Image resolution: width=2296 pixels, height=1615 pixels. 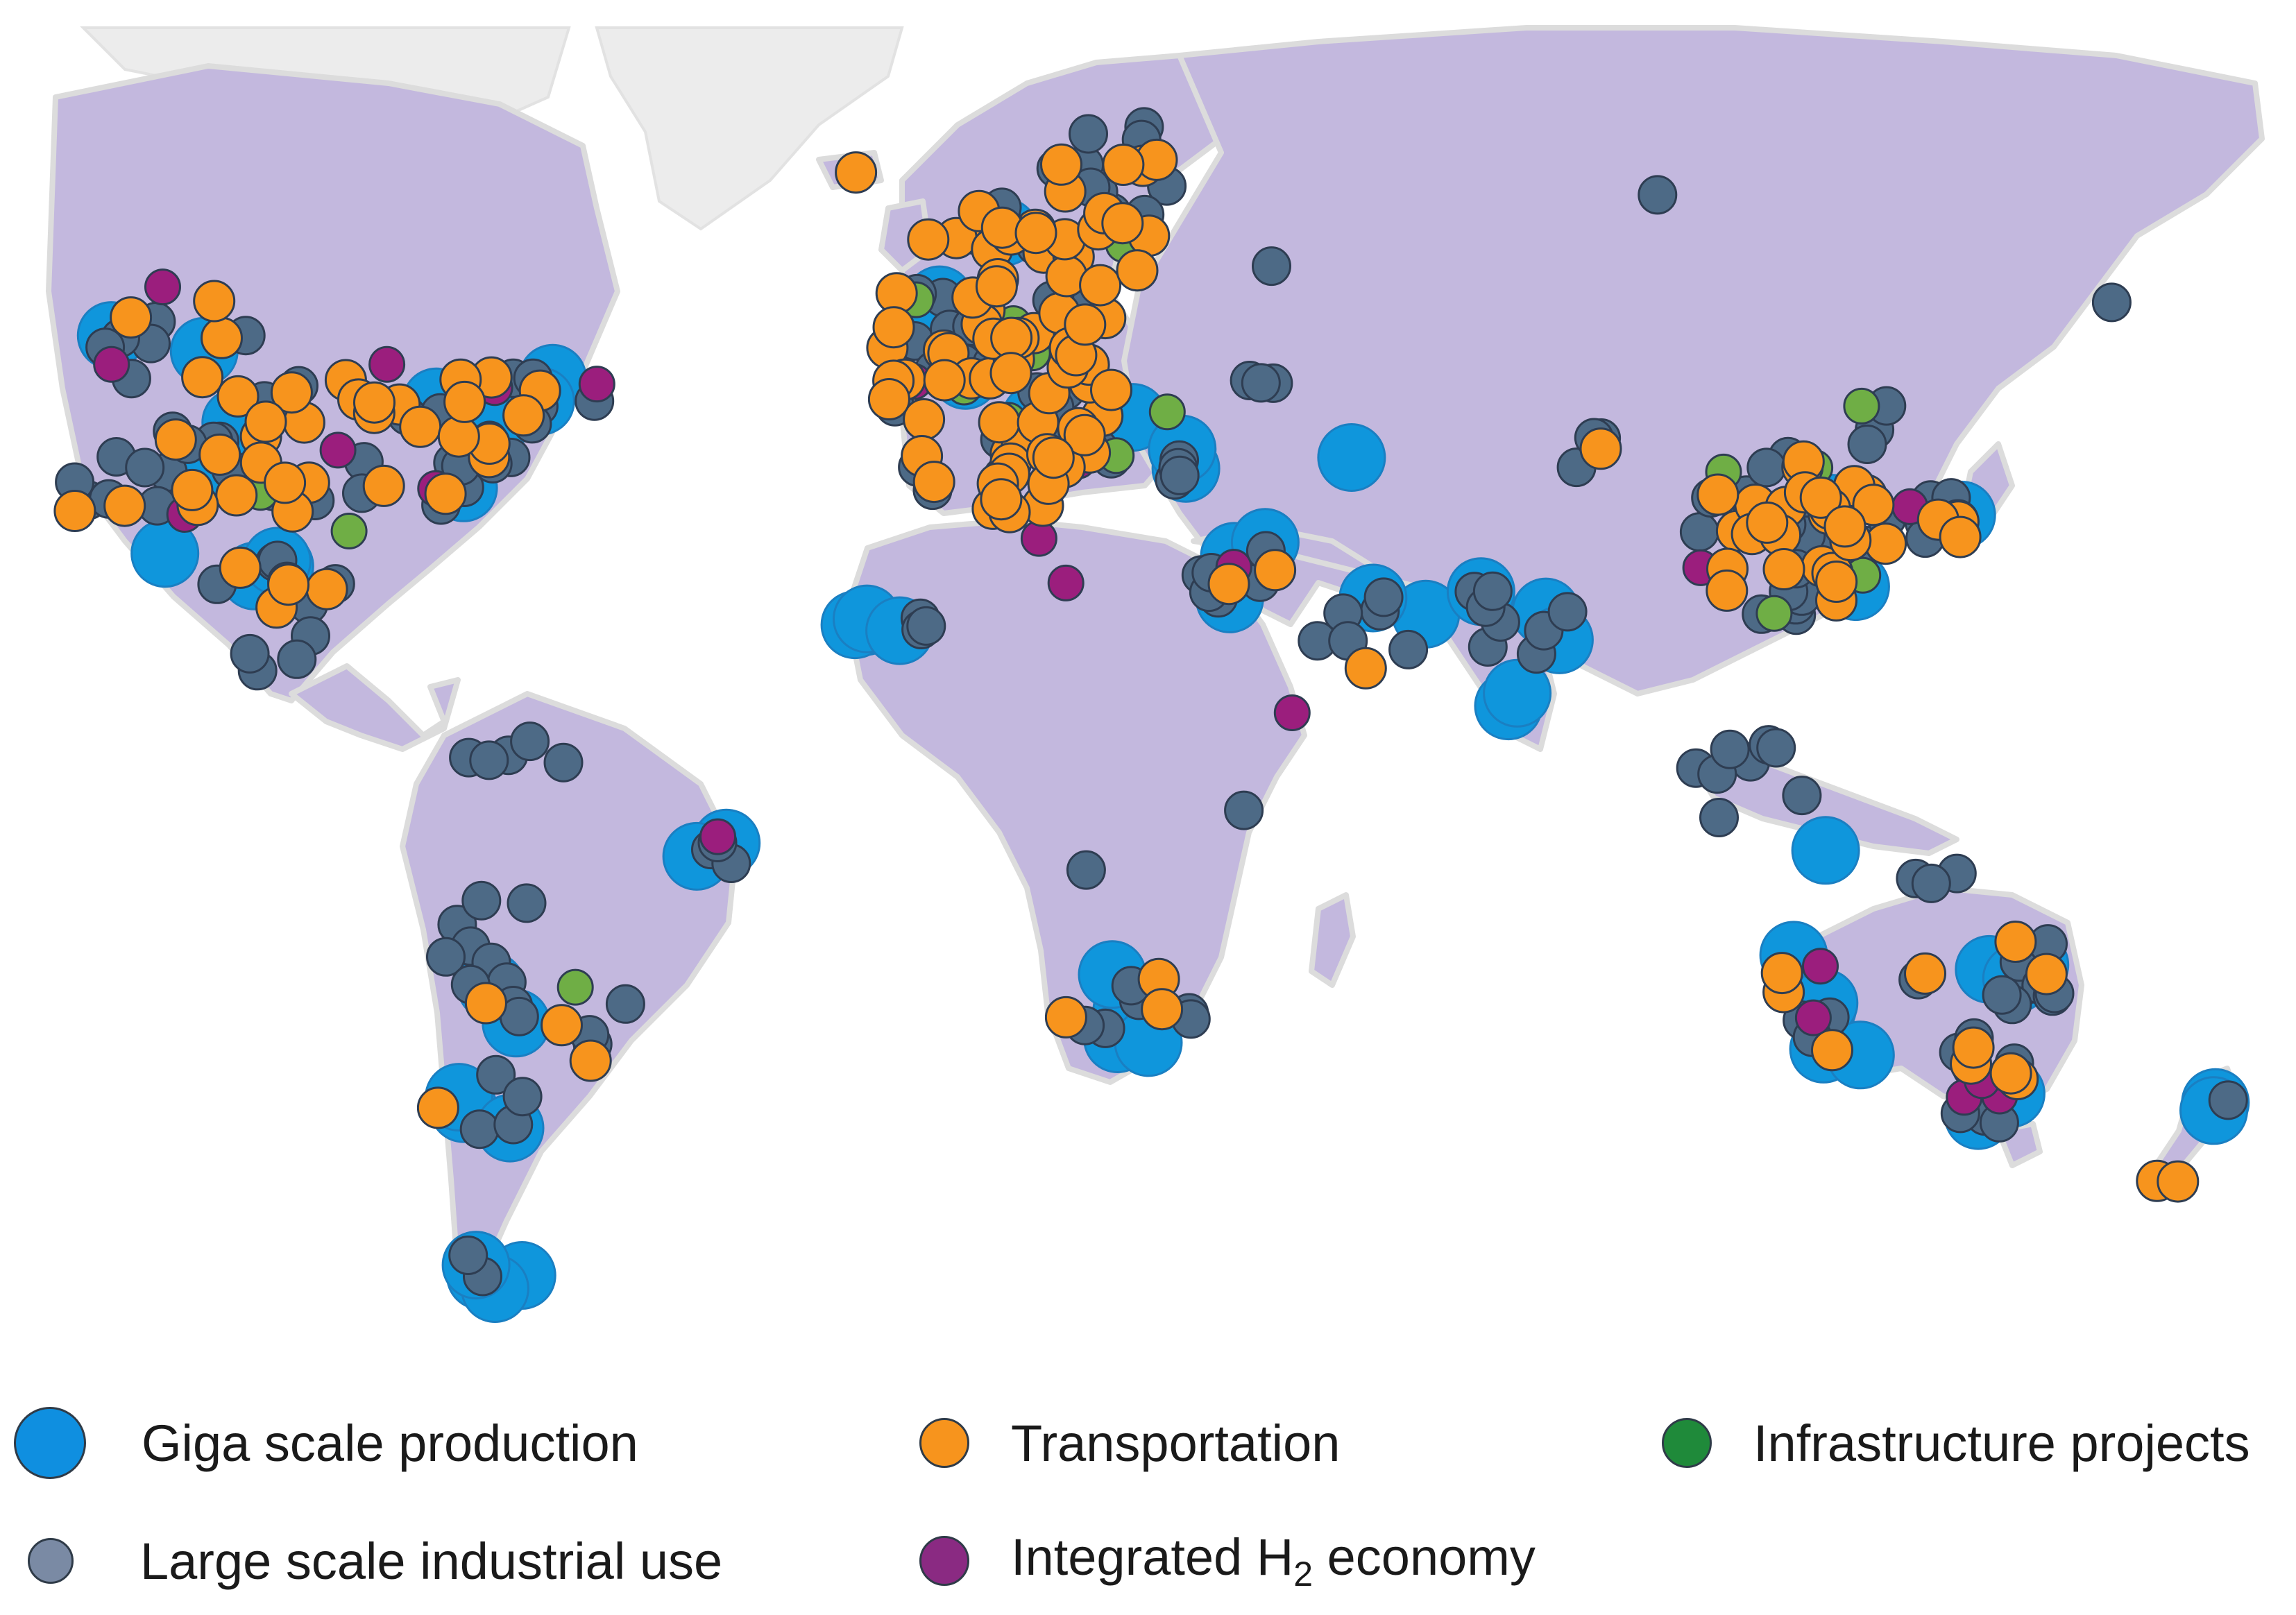 What do you see at coordinates (749, 128) in the screenshot?
I see `greenland` at bounding box center [749, 128].